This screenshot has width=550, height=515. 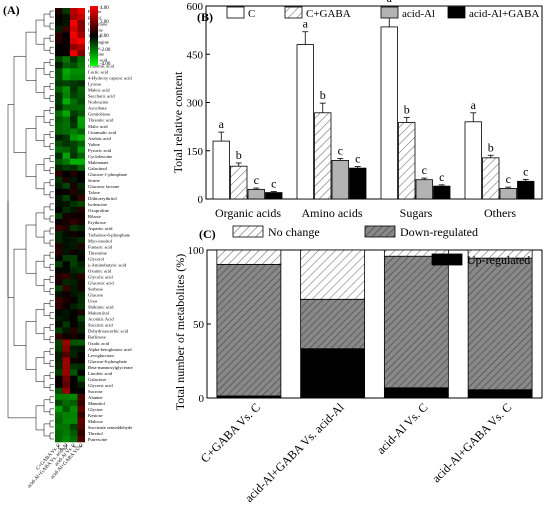 What do you see at coordinates (294, 232) in the screenshot?
I see `legend-label: No change` at bounding box center [294, 232].